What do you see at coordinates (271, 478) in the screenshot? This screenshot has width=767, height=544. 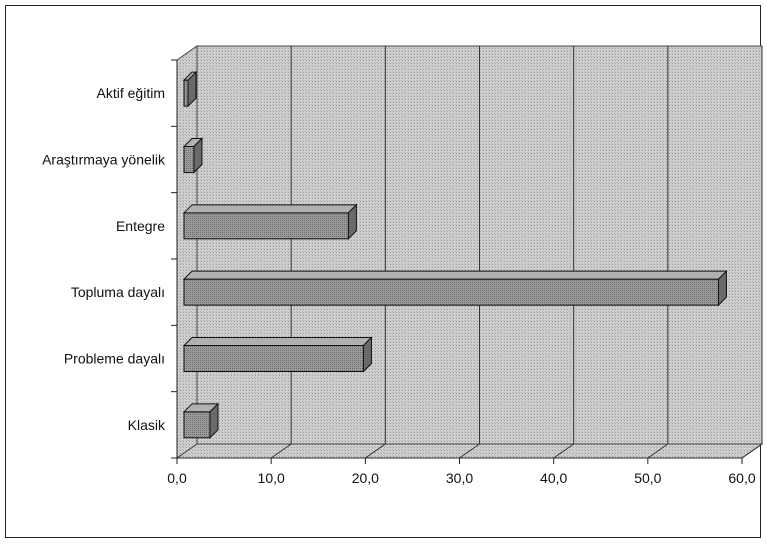 I see `x-tick-label: 10,0` at bounding box center [271, 478].